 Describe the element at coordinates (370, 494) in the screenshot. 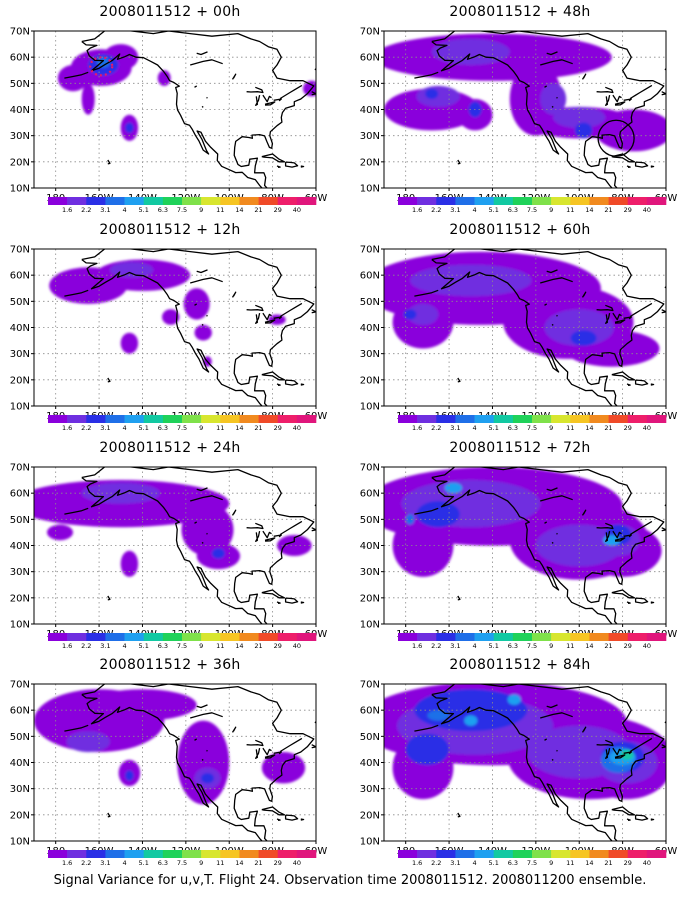

I see `lat-tick-label: 60N` at that location.